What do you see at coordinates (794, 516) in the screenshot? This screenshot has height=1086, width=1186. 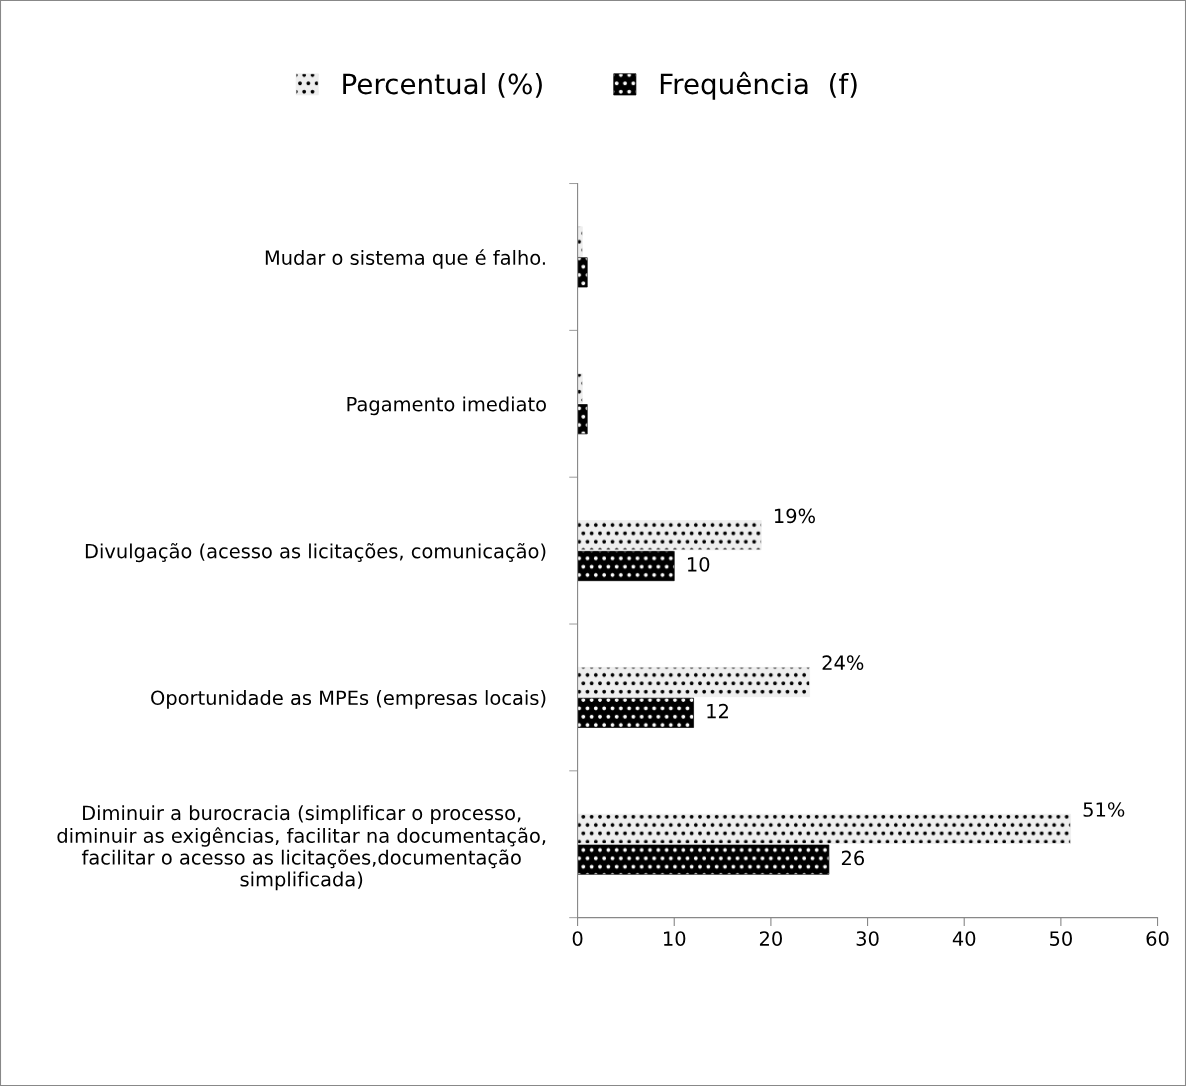 I see `data-label: 19%` at bounding box center [794, 516].